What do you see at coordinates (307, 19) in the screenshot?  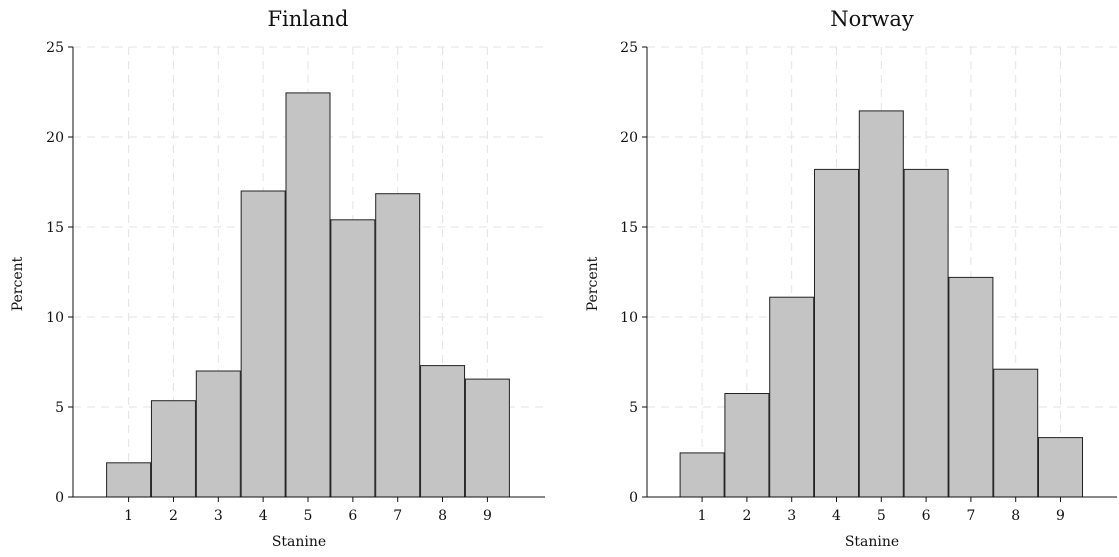 I see `chart-title: Finland` at bounding box center [307, 19].